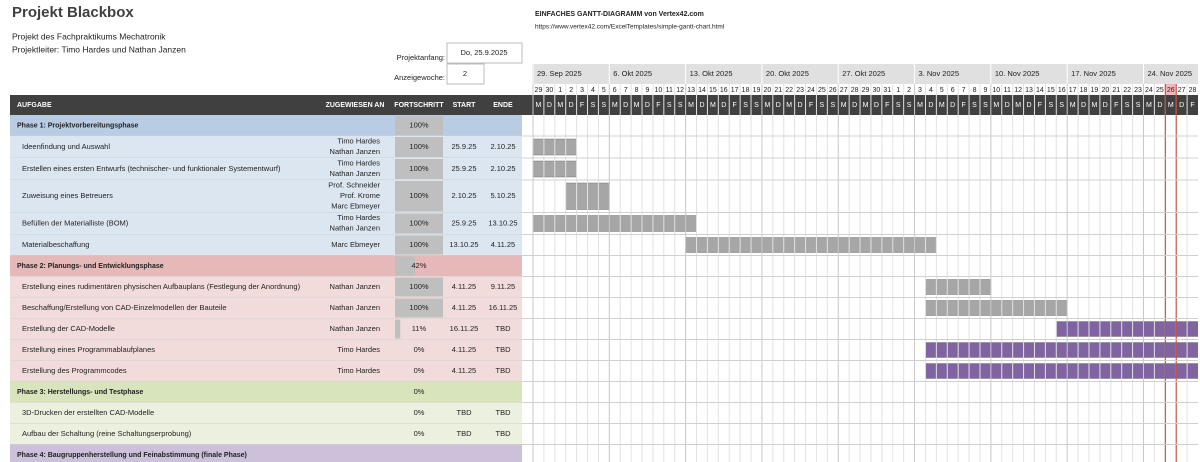 The width and height of the screenshot is (1200, 462). What do you see at coordinates (746, 90) in the screenshot?
I see `day-number: 18` at bounding box center [746, 90].